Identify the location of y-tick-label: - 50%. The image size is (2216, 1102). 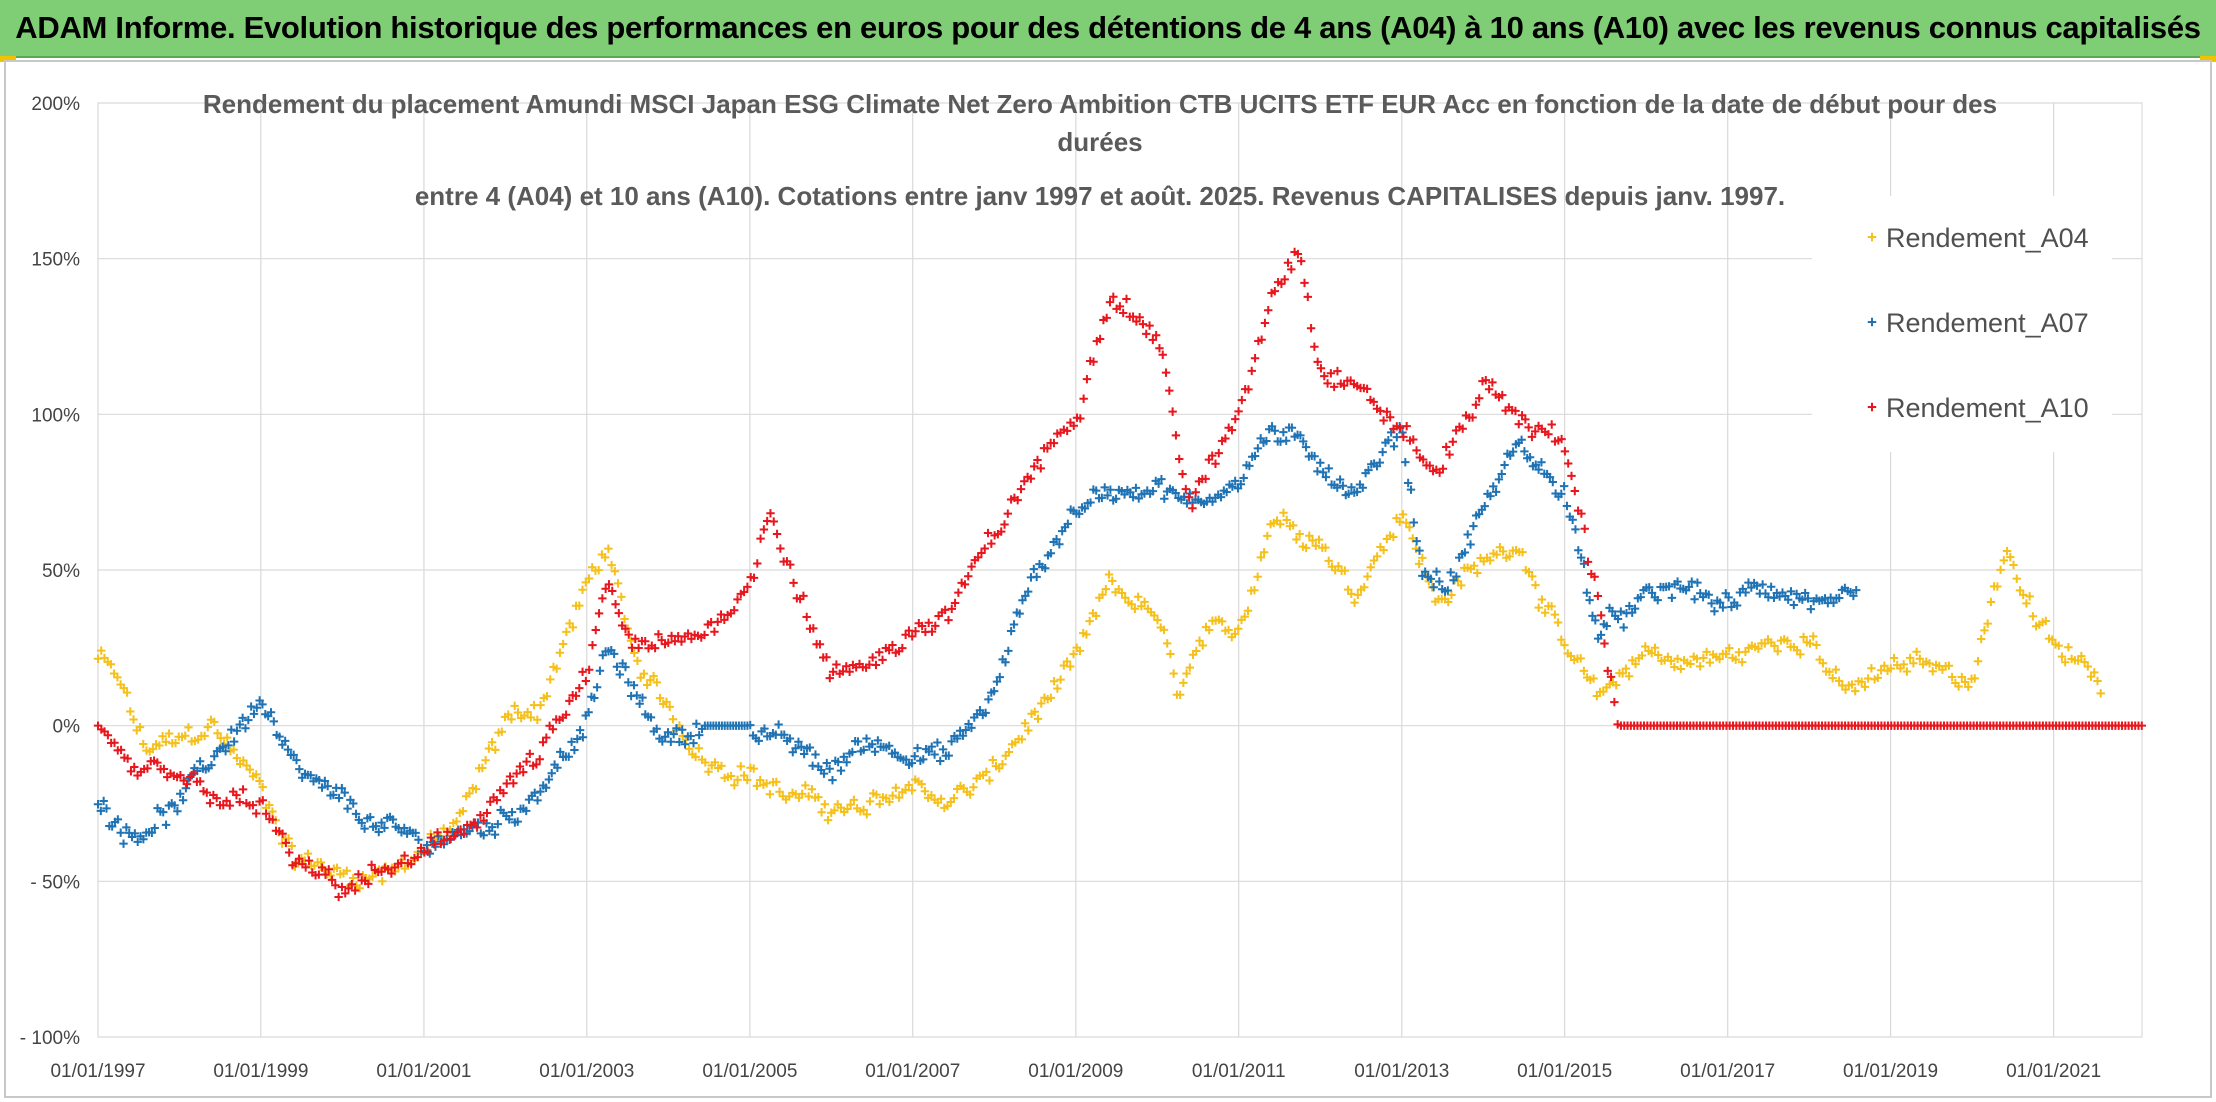
(55, 882).